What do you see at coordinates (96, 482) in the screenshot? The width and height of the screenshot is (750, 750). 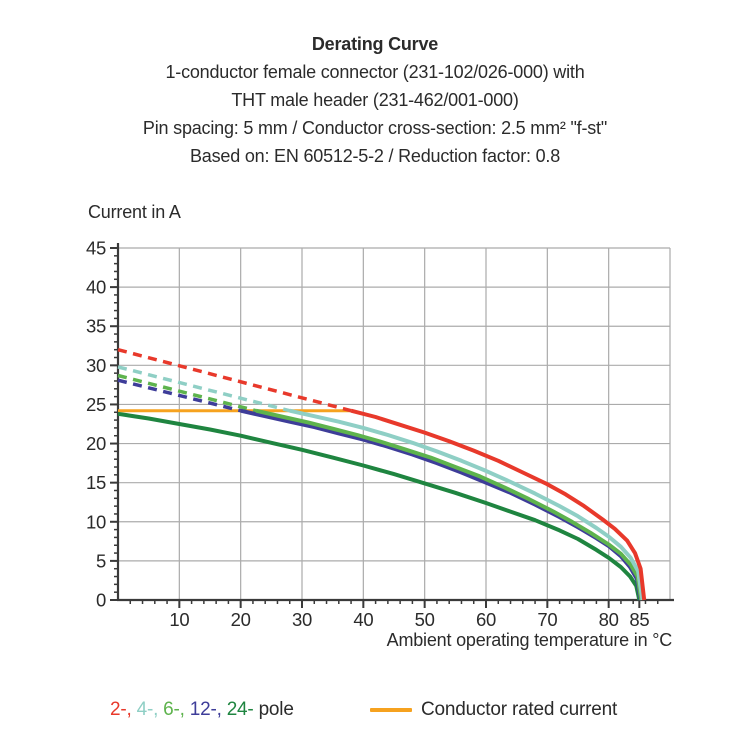 I see `y-tick-label: 15` at bounding box center [96, 482].